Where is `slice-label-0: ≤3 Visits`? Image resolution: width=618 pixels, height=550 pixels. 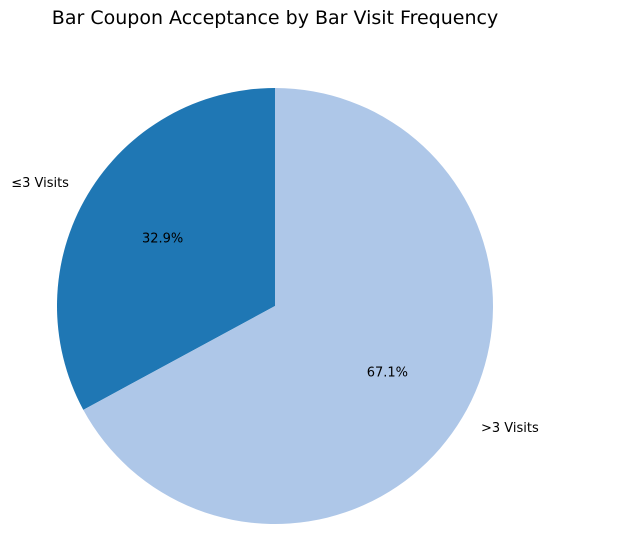 slice-label-0: ≤3 Visits is located at coordinates (40, 183).